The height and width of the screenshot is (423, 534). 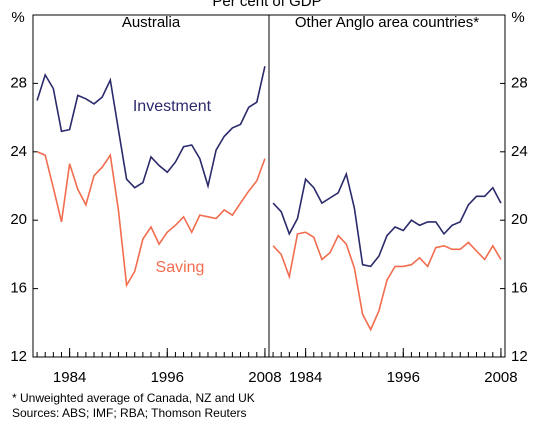 I want to click on panel-title: Australia, so click(x=151, y=22).